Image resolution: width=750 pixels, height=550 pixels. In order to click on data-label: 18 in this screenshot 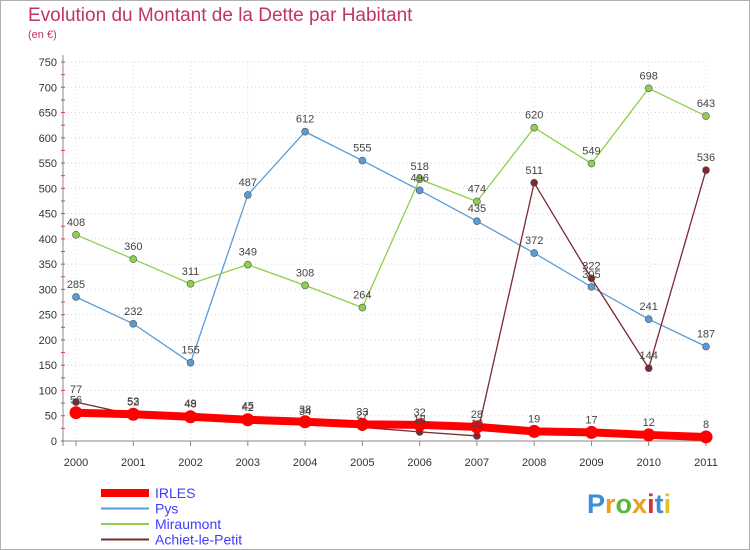, I will do `click(420, 420)`.